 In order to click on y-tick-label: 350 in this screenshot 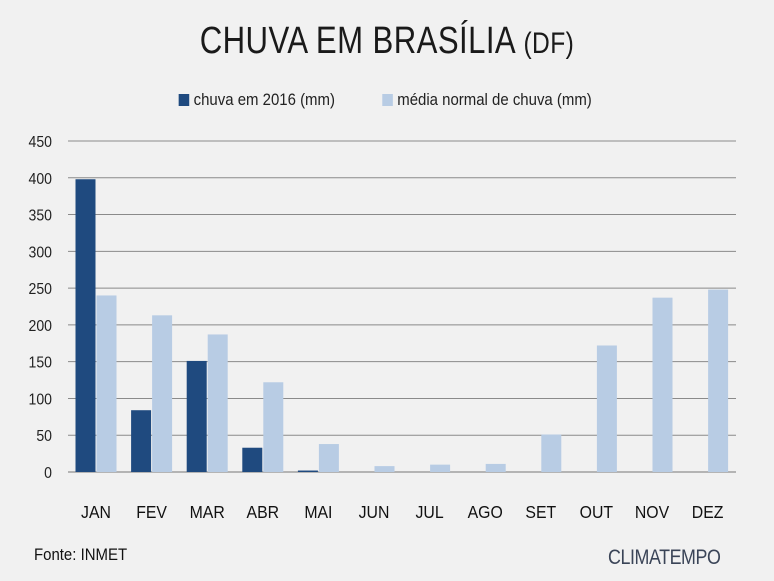, I will do `click(40, 216)`.